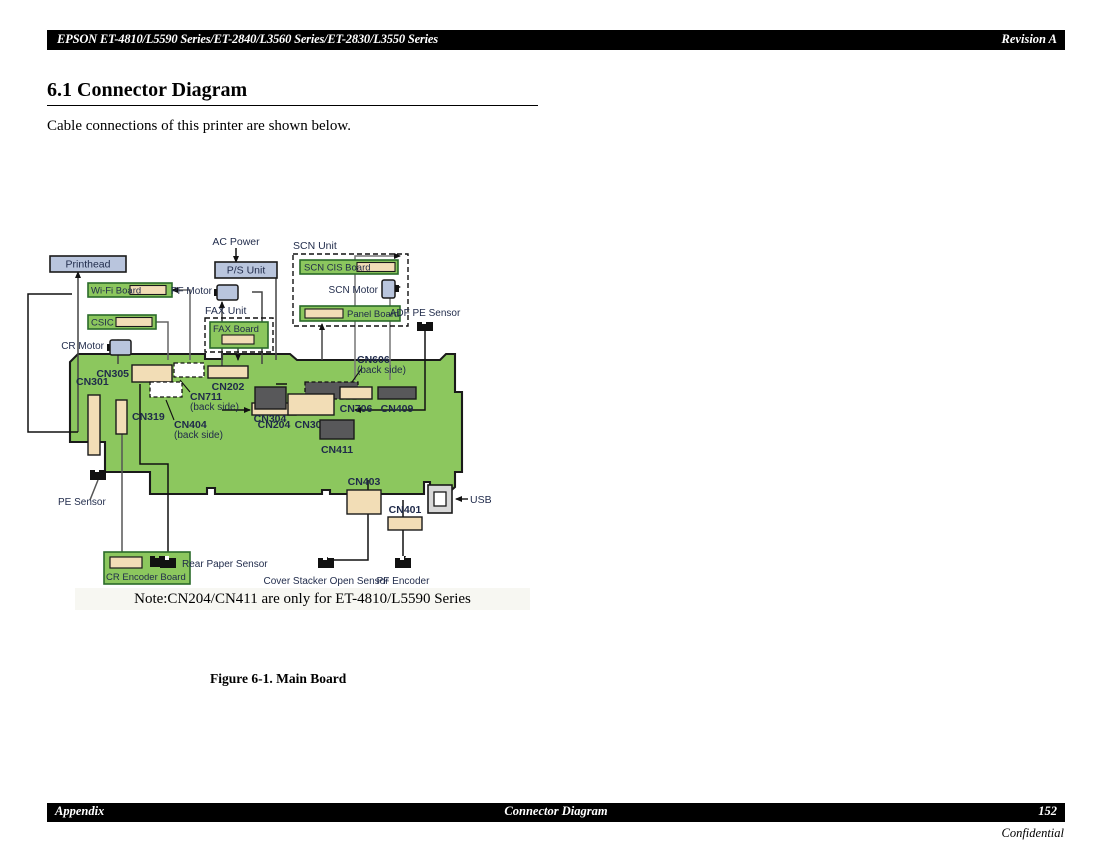 This screenshot has width=1111, height=853. What do you see at coordinates (364, 482) in the screenshot?
I see `cn403-label: CN403` at bounding box center [364, 482].